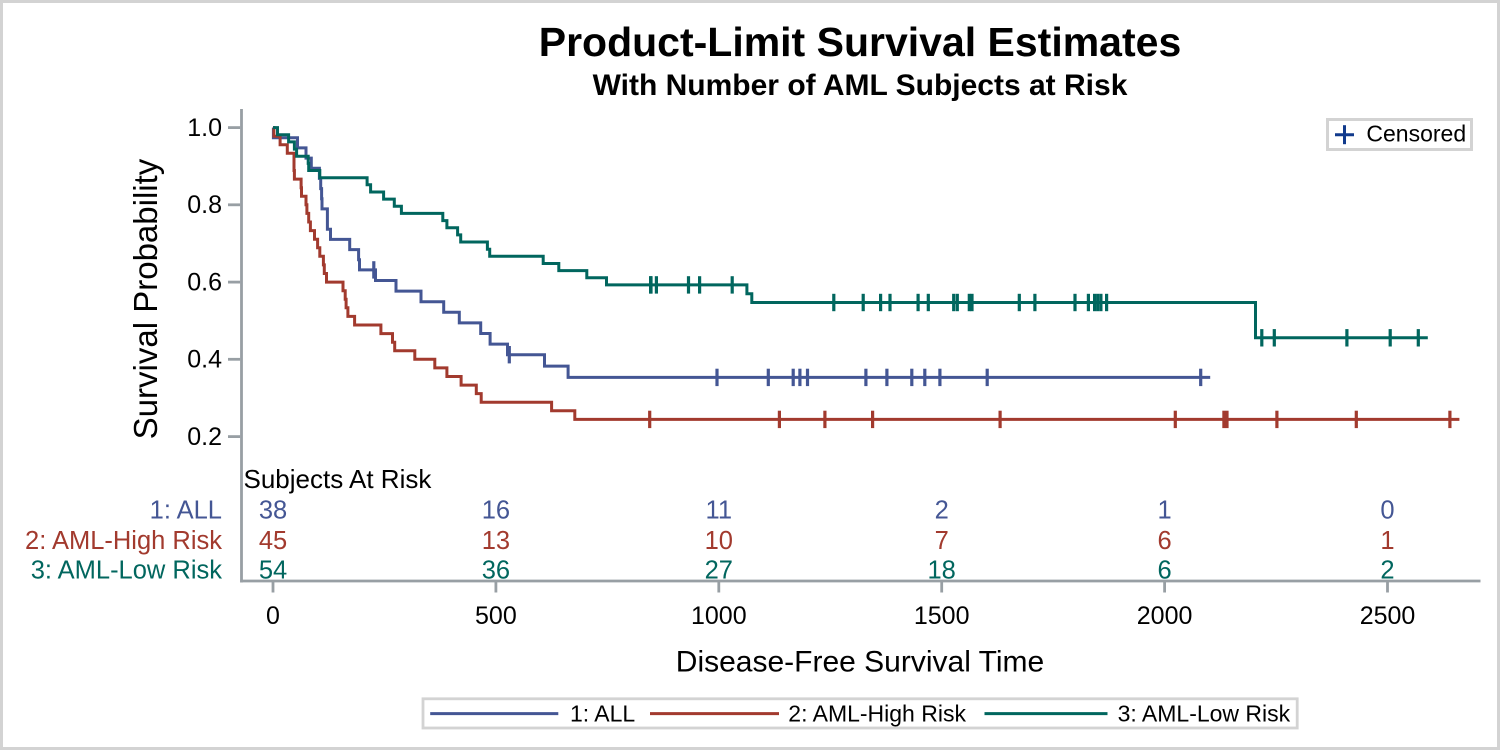  I want to click on svg-text: 18, so click(942, 571).